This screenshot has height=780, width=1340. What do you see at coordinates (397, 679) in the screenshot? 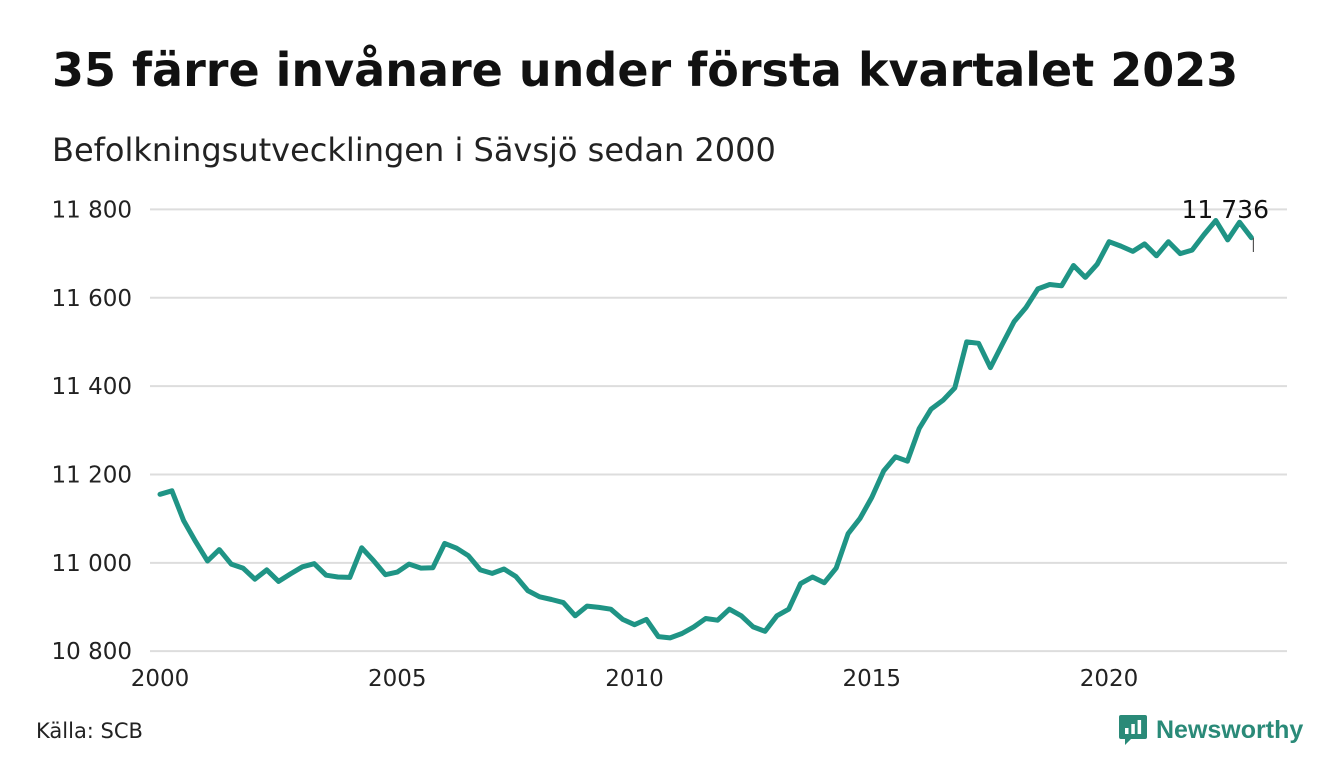
I see `x-tick-label: 2005` at bounding box center [397, 679].